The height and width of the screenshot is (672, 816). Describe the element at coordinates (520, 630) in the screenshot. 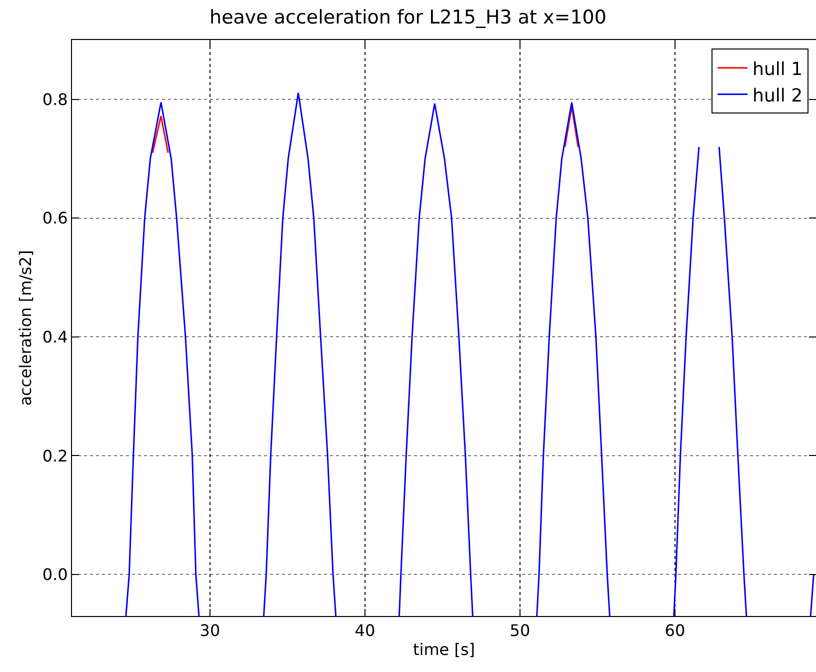

I see `x-tick-label: 50` at that location.